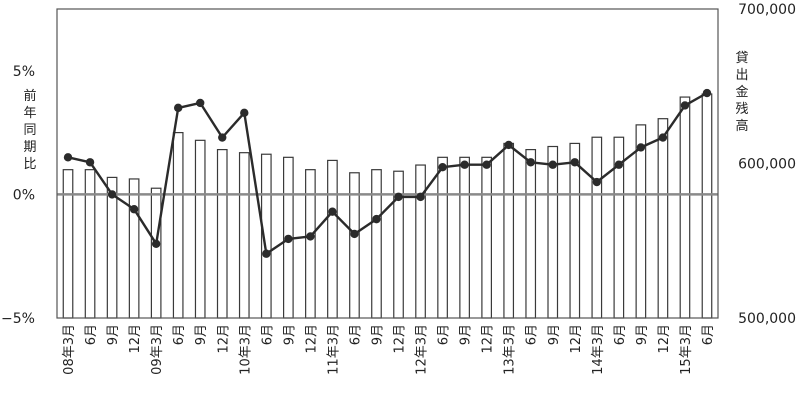 The image size is (800, 403). What do you see at coordinates (69, 349) in the screenshot?
I see `x-tick-label: 08年3月` at bounding box center [69, 349].